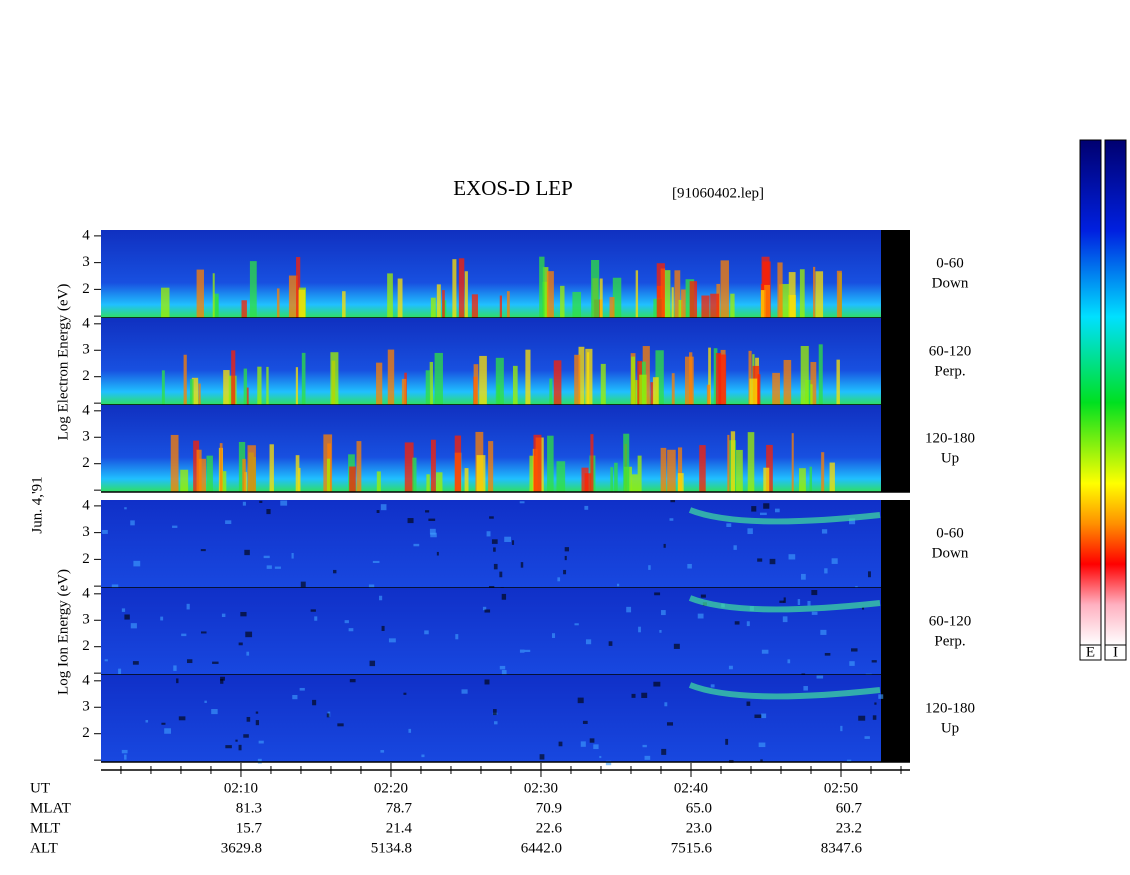 Image resolution: width=1130 pixels, height=875 pixels. Describe the element at coordinates (692, 848) in the screenshot. I see `table-value: 7515.6` at that location.